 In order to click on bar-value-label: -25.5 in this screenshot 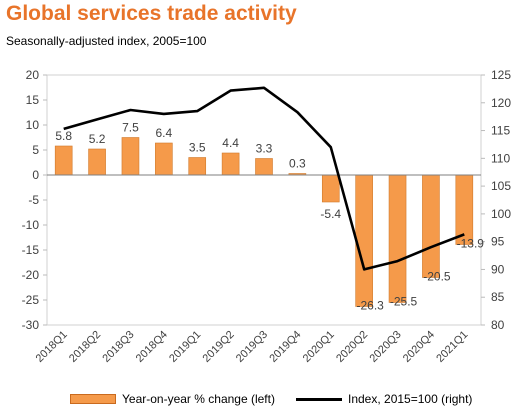, I will do `click(404, 302)`.